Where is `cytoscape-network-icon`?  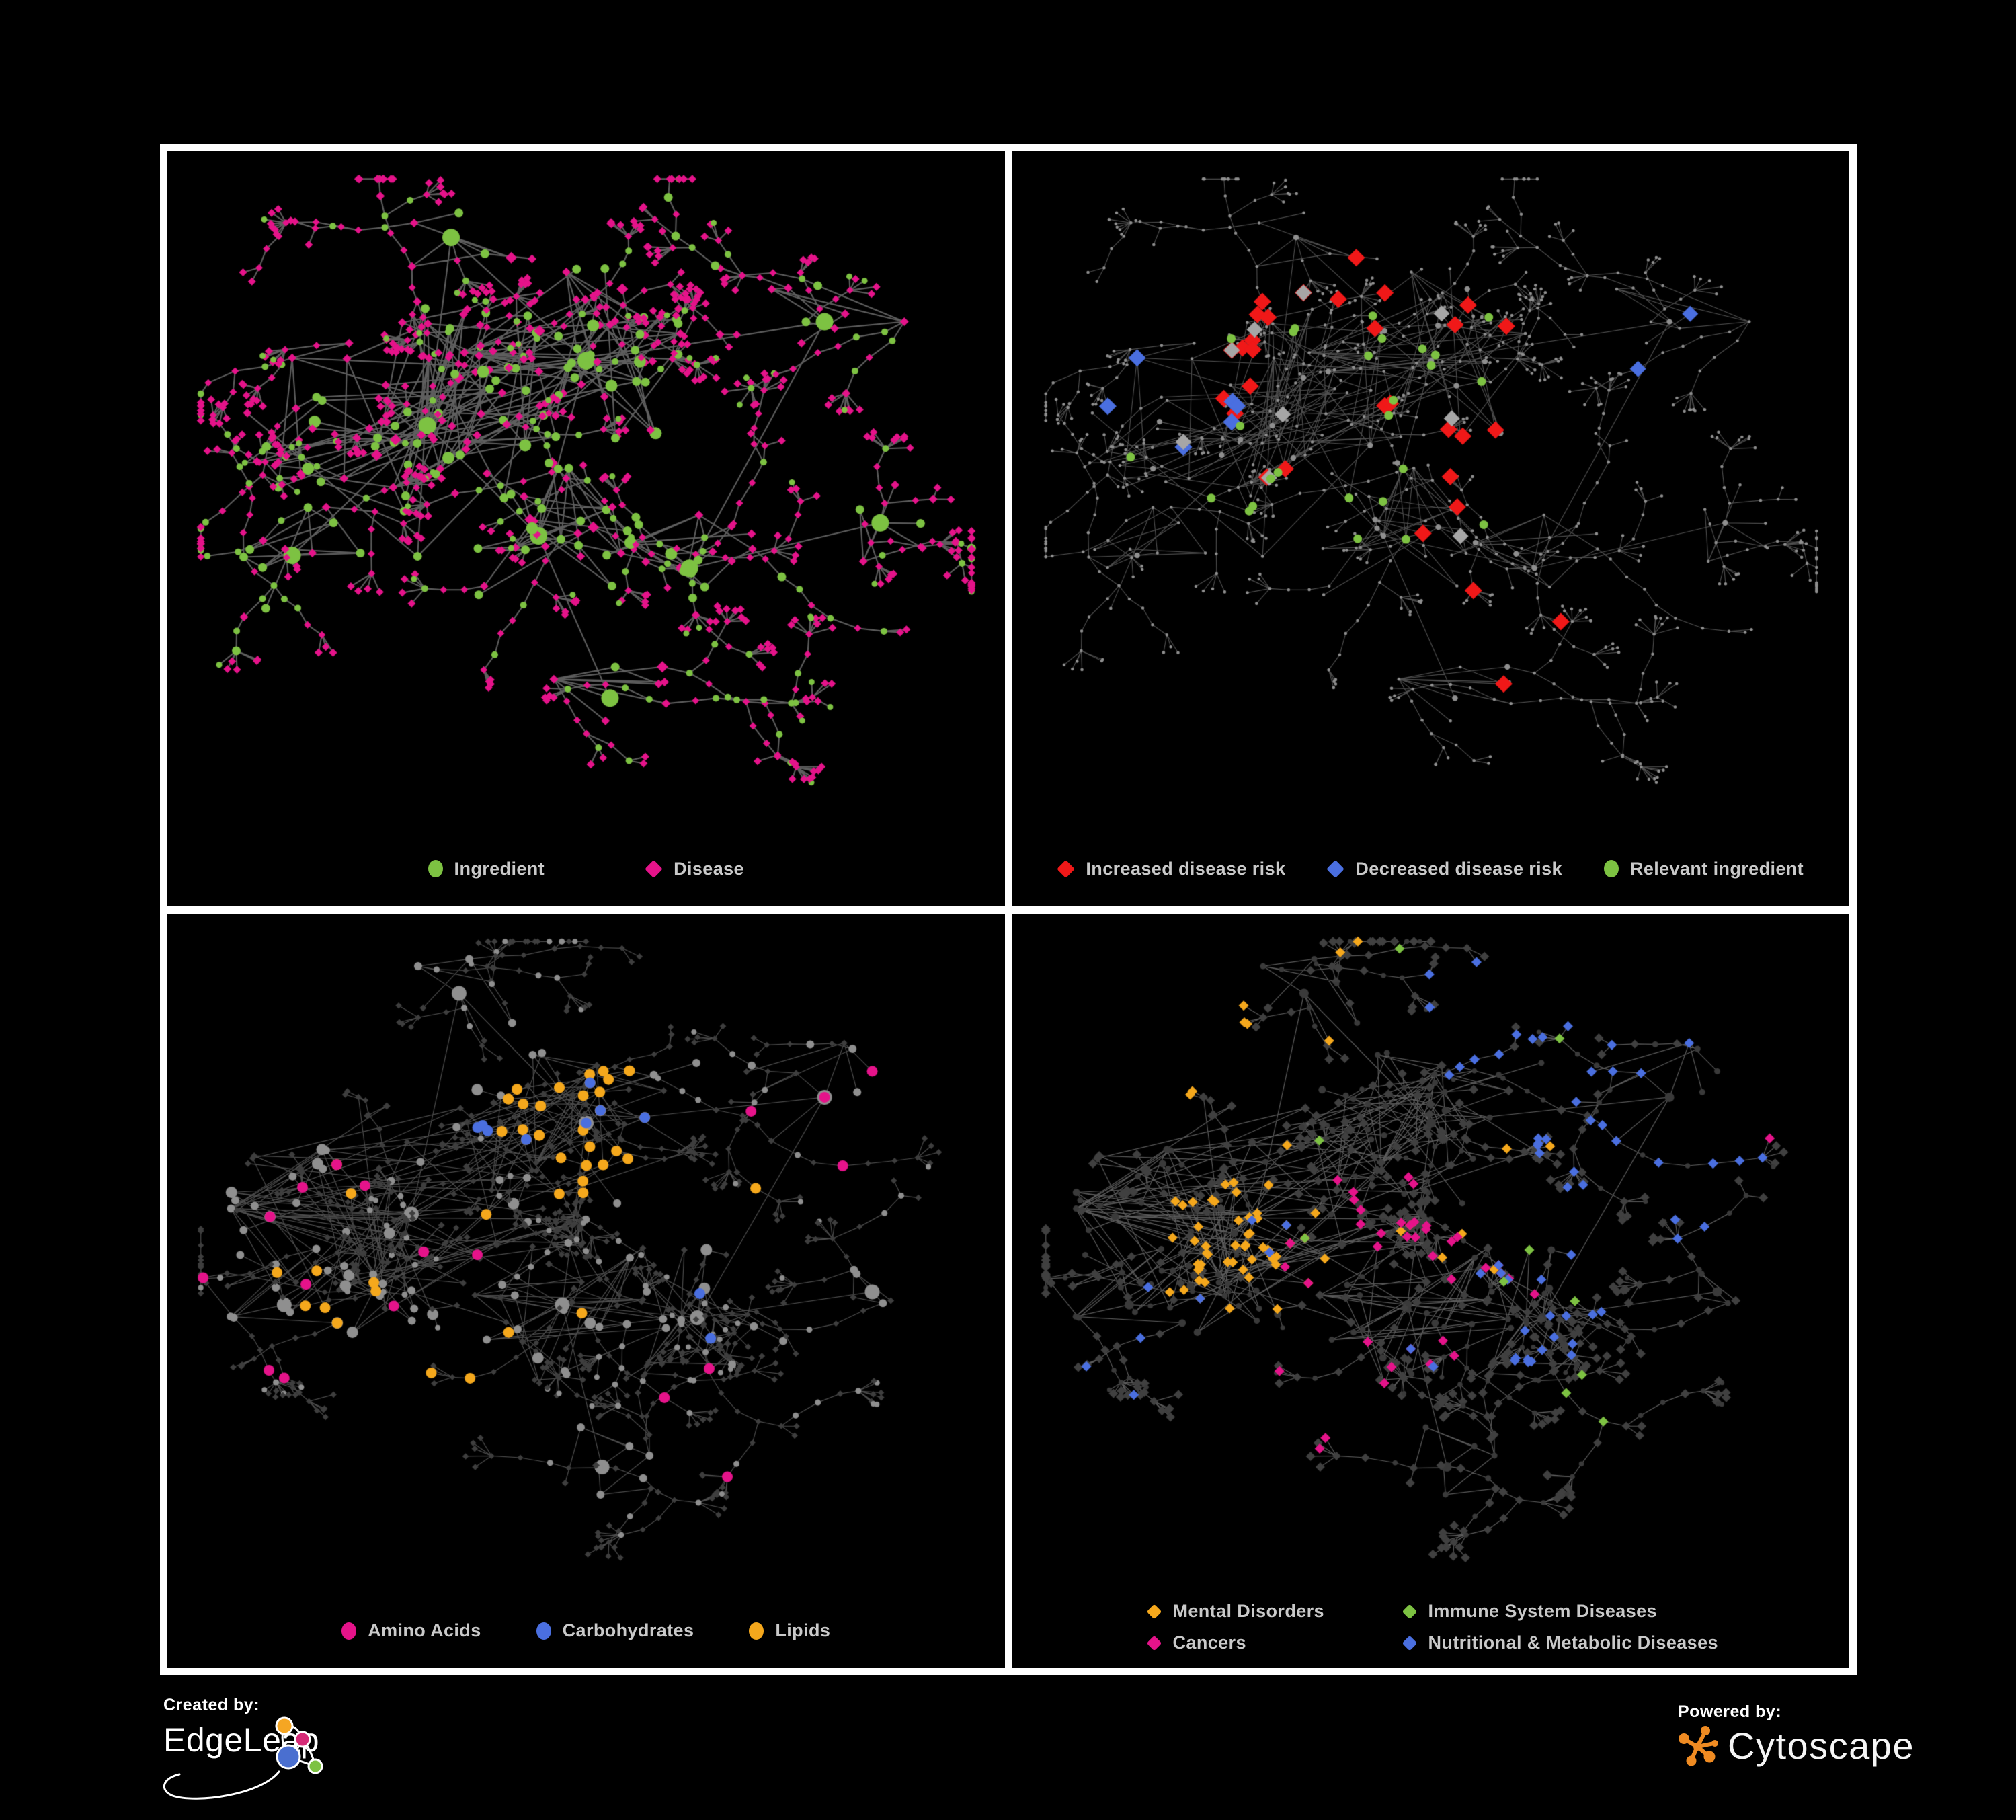 cytoscape-network-icon is located at coordinates (1698, 1746).